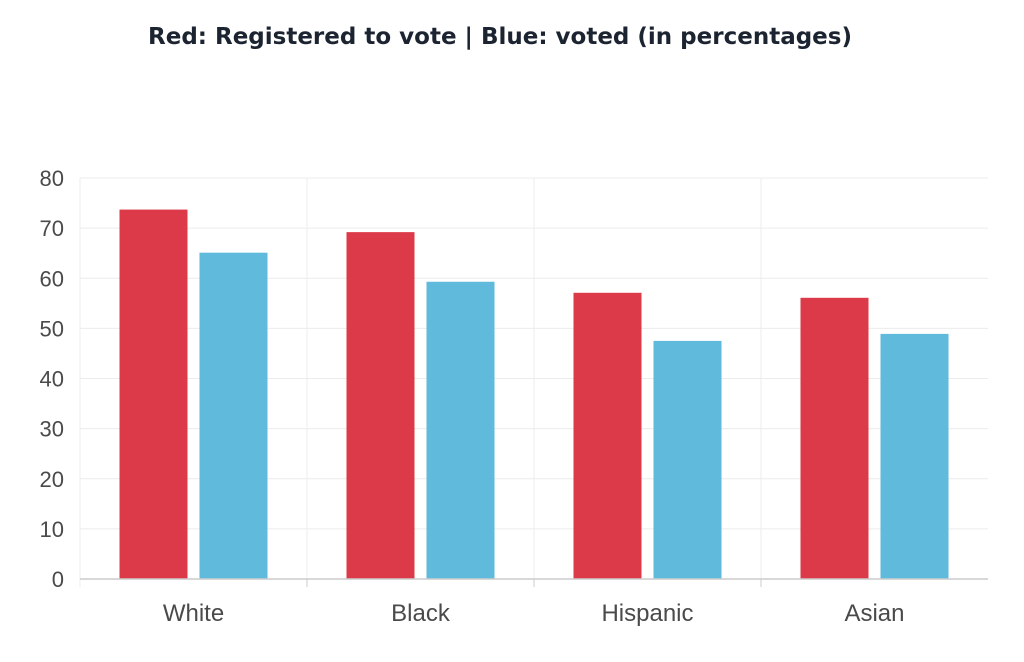 The image size is (1024, 662). Describe the element at coordinates (52, 479) in the screenshot. I see `y-tick-label: 20` at that location.